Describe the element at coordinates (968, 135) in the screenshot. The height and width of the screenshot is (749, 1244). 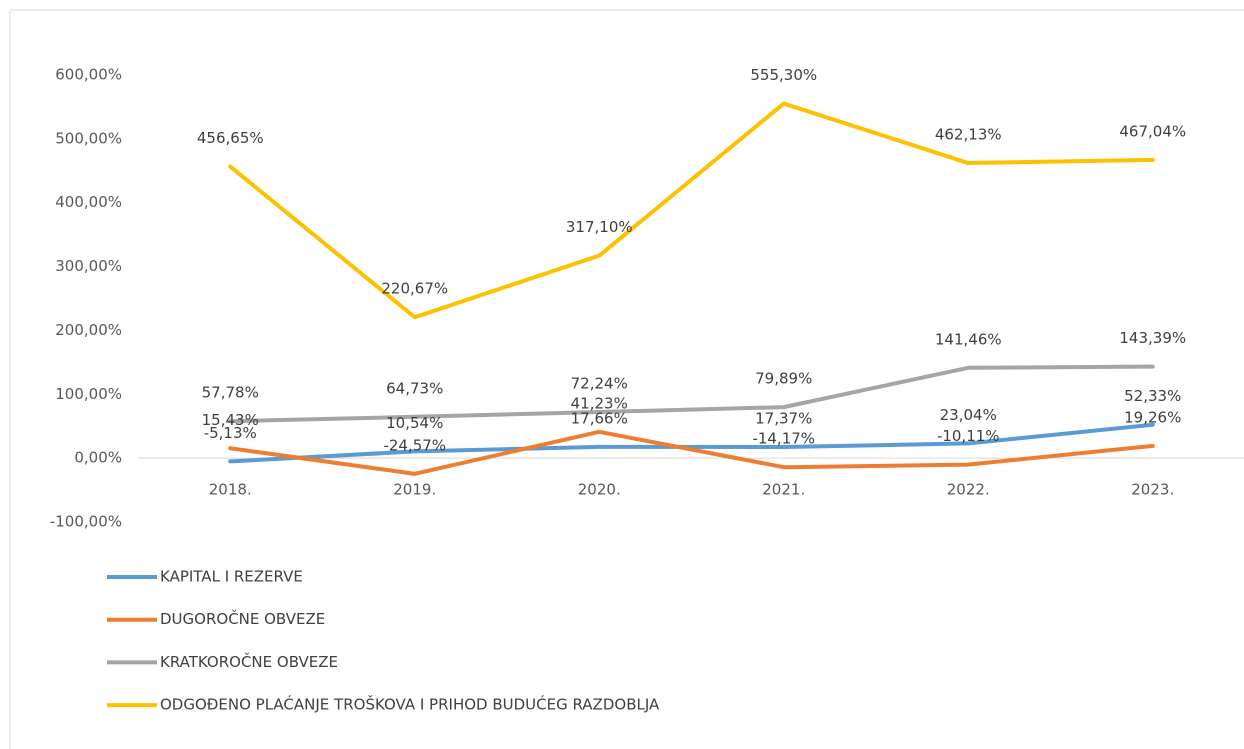
I see `data-label: 462,13%` at that location.